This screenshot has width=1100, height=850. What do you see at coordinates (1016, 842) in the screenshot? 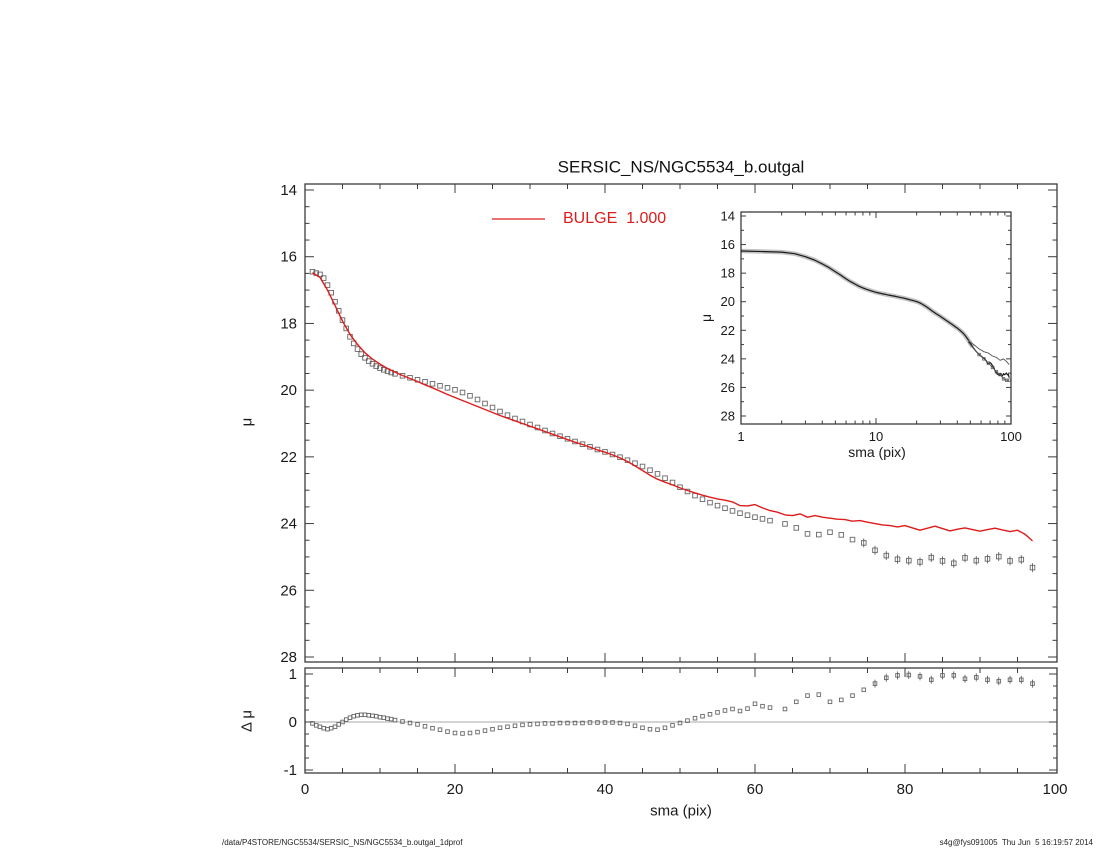
I see `footer-signature: s4g@fys091005 Thu Jun 5 16:19:57 2014` at bounding box center [1016, 842].